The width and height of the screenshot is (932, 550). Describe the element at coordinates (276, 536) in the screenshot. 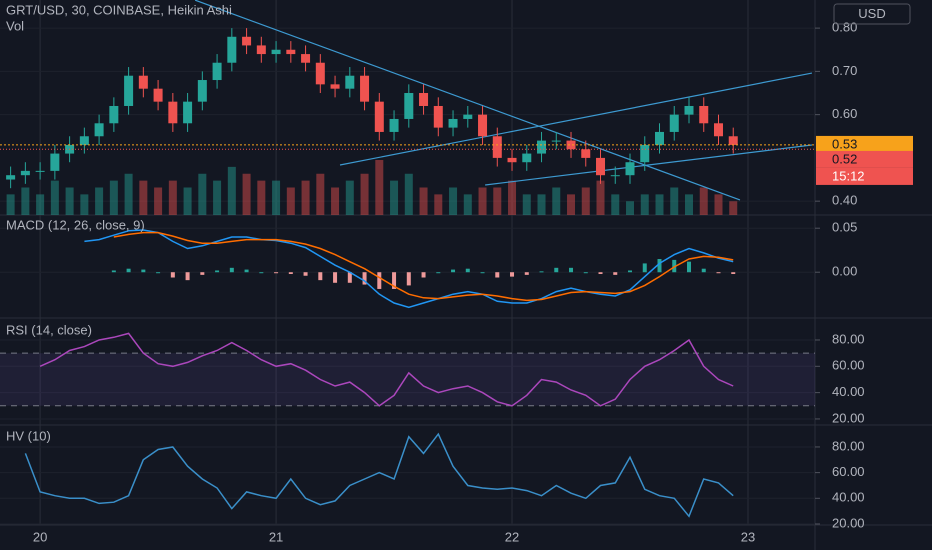

I see `x-tick-label: 21` at that location.